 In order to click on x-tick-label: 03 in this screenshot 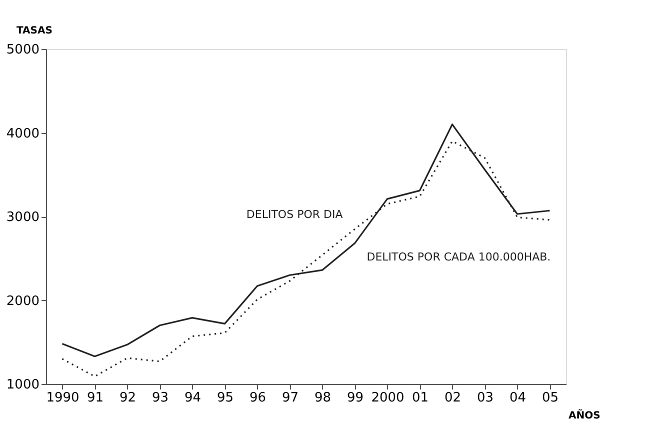, I will do `click(485, 398)`.